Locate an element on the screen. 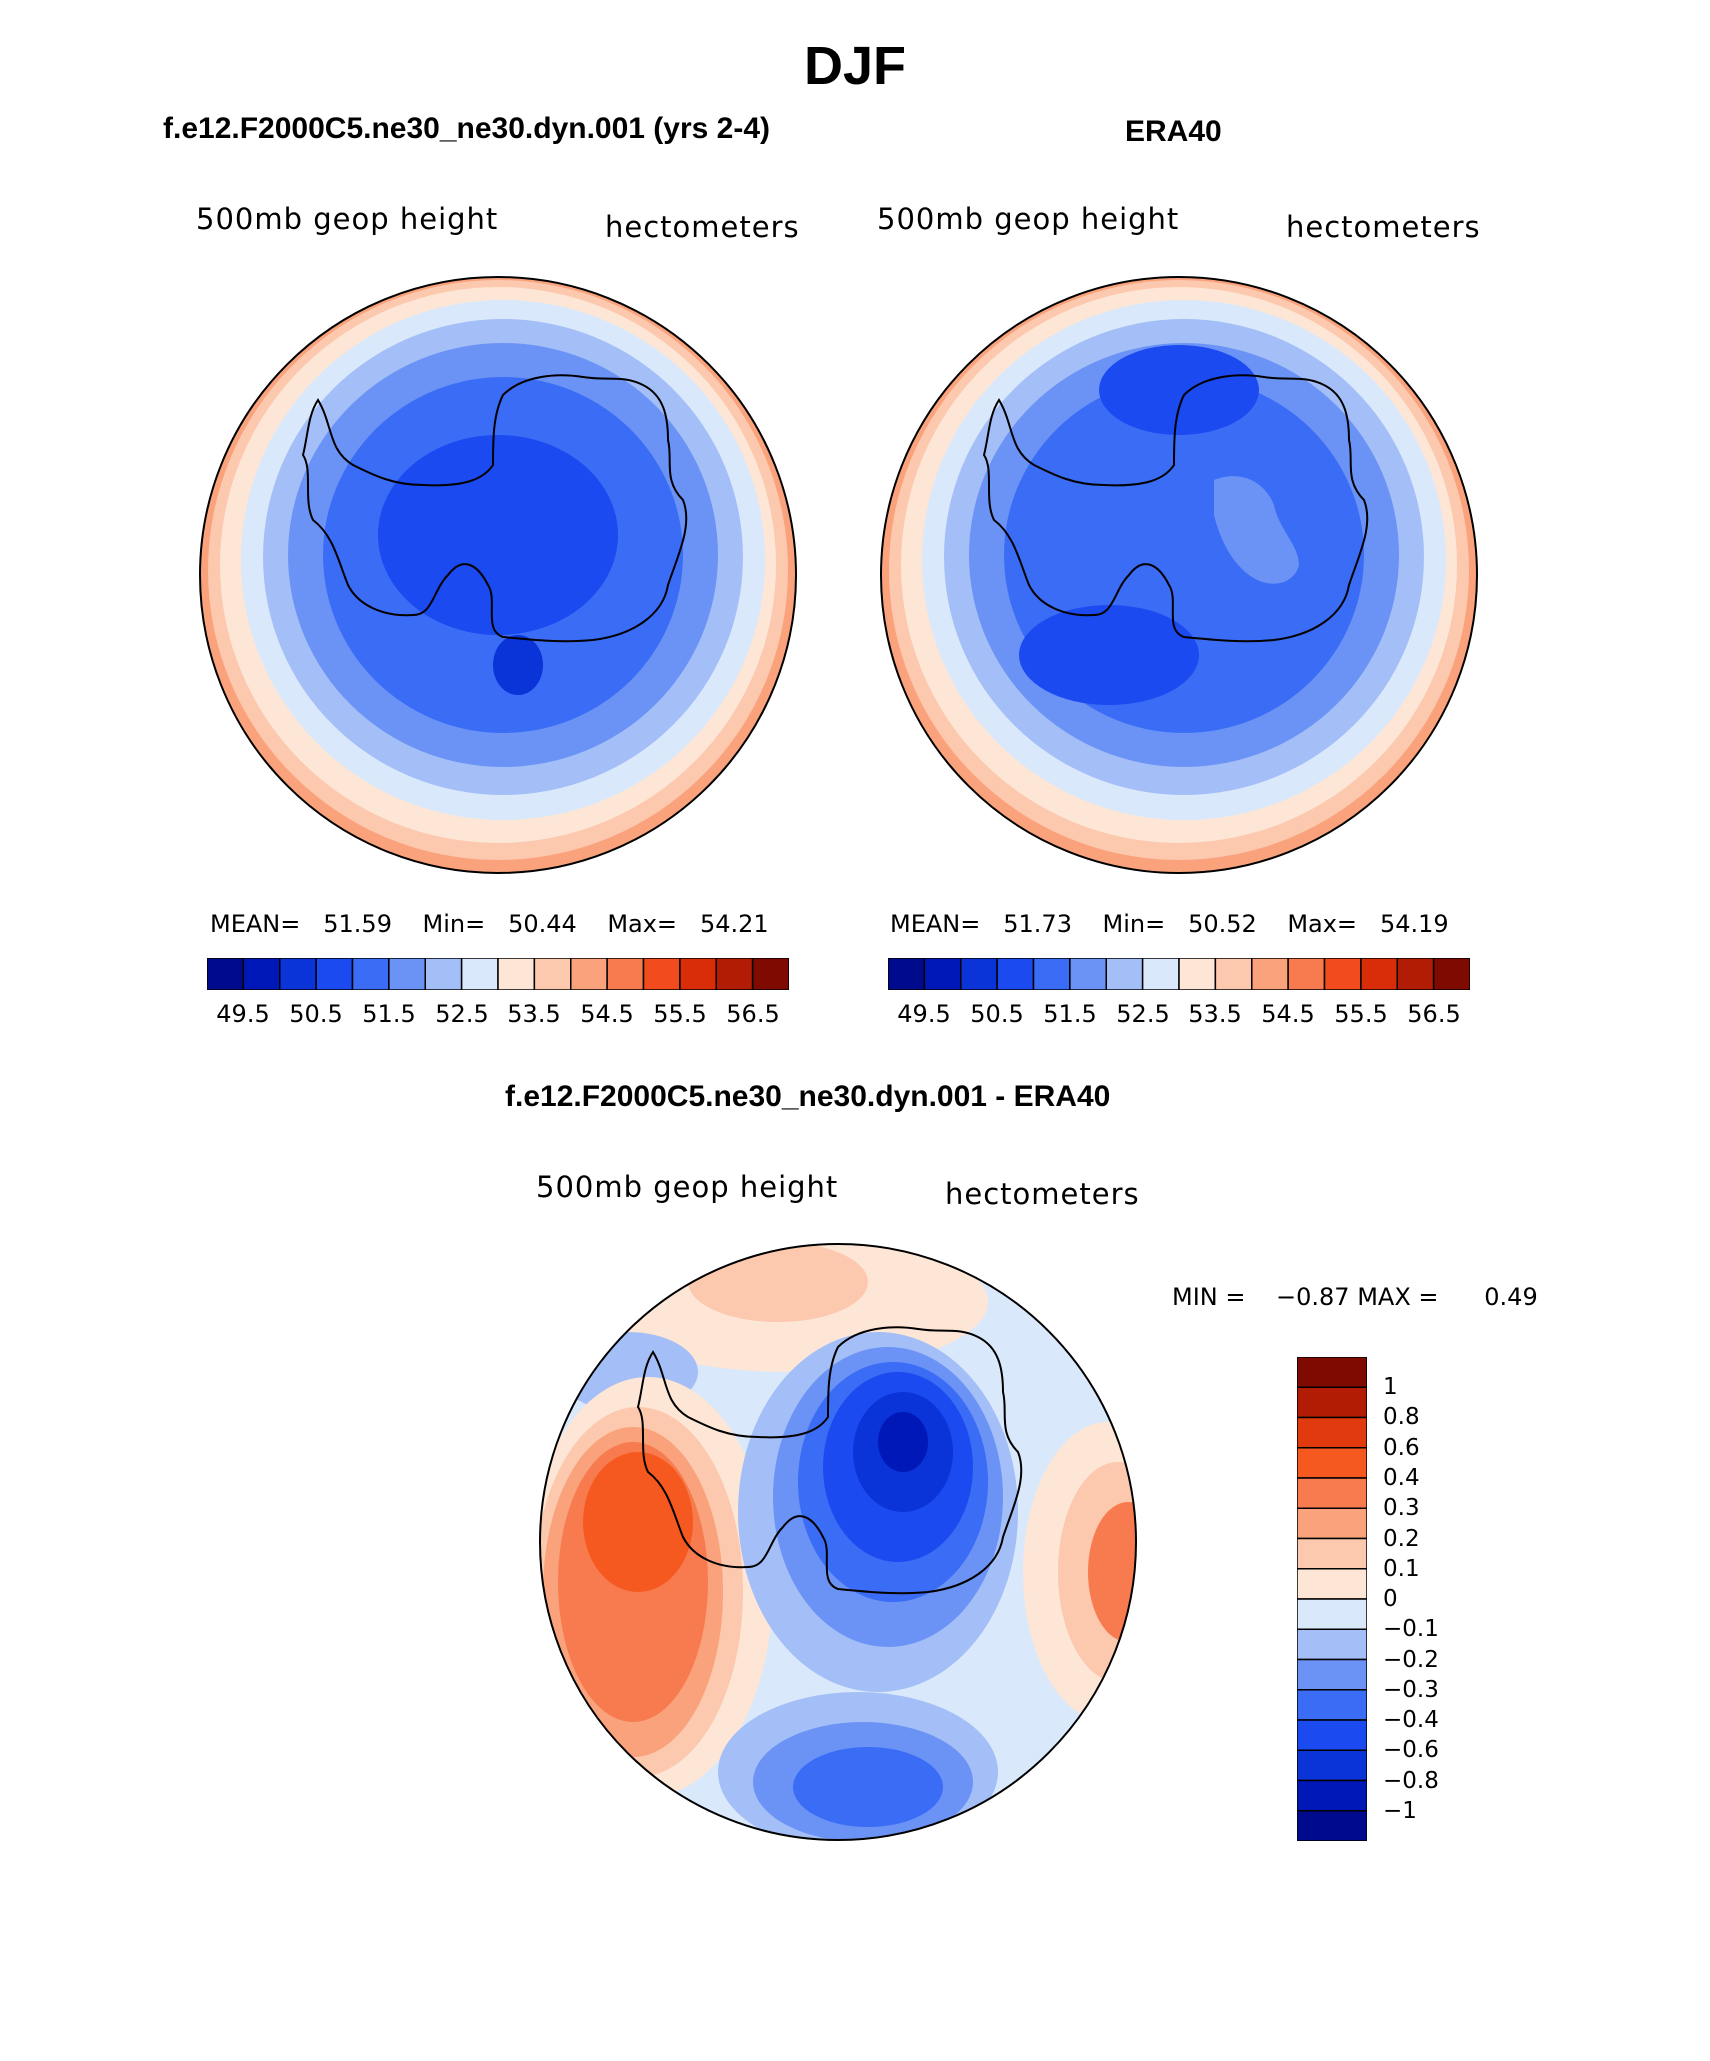 The image size is (1710, 2061). diff-tick-label: 0.6 is located at coordinates (1401, 1448).